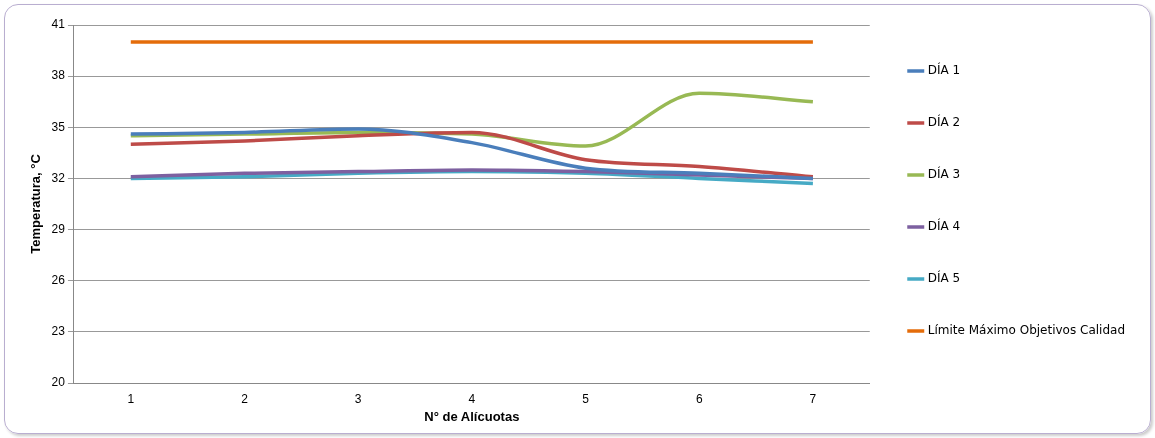 The height and width of the screenshot is (438, 1155). Describe the element at coordinates (58, 382) in the screenshot. I see `y-tick-label: 20` at that location.